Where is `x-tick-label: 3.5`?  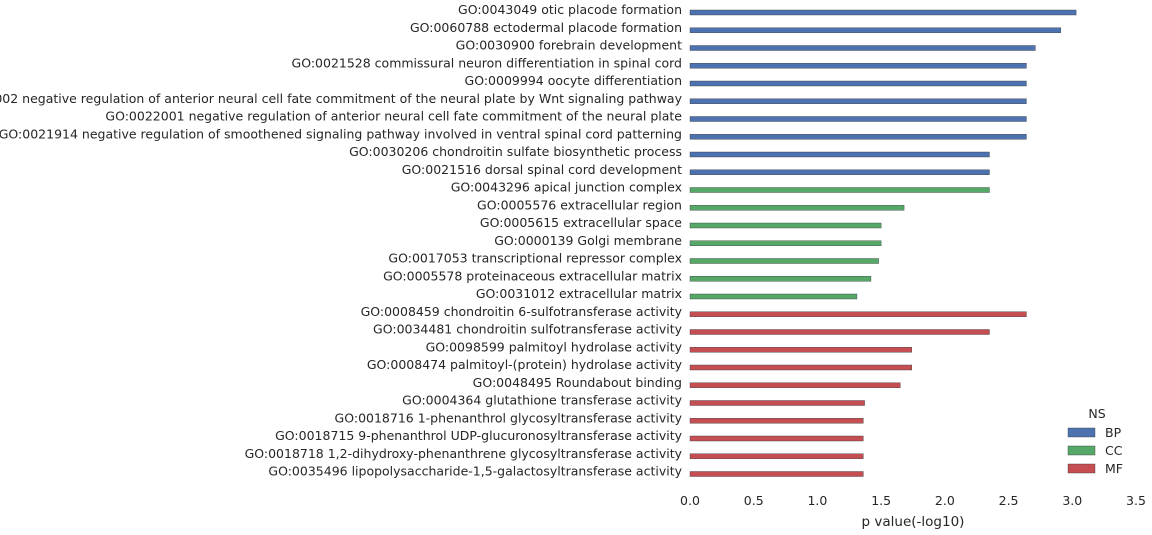 x-tick-label: 3.5 is located at coordinates (1136, 500).